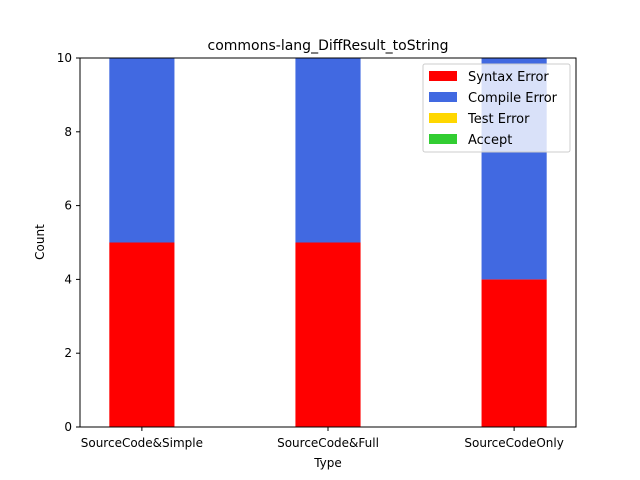  Describe the element at coordinates (40, 242) in the screenshot. I see `y-axis-label: Count` at that location.